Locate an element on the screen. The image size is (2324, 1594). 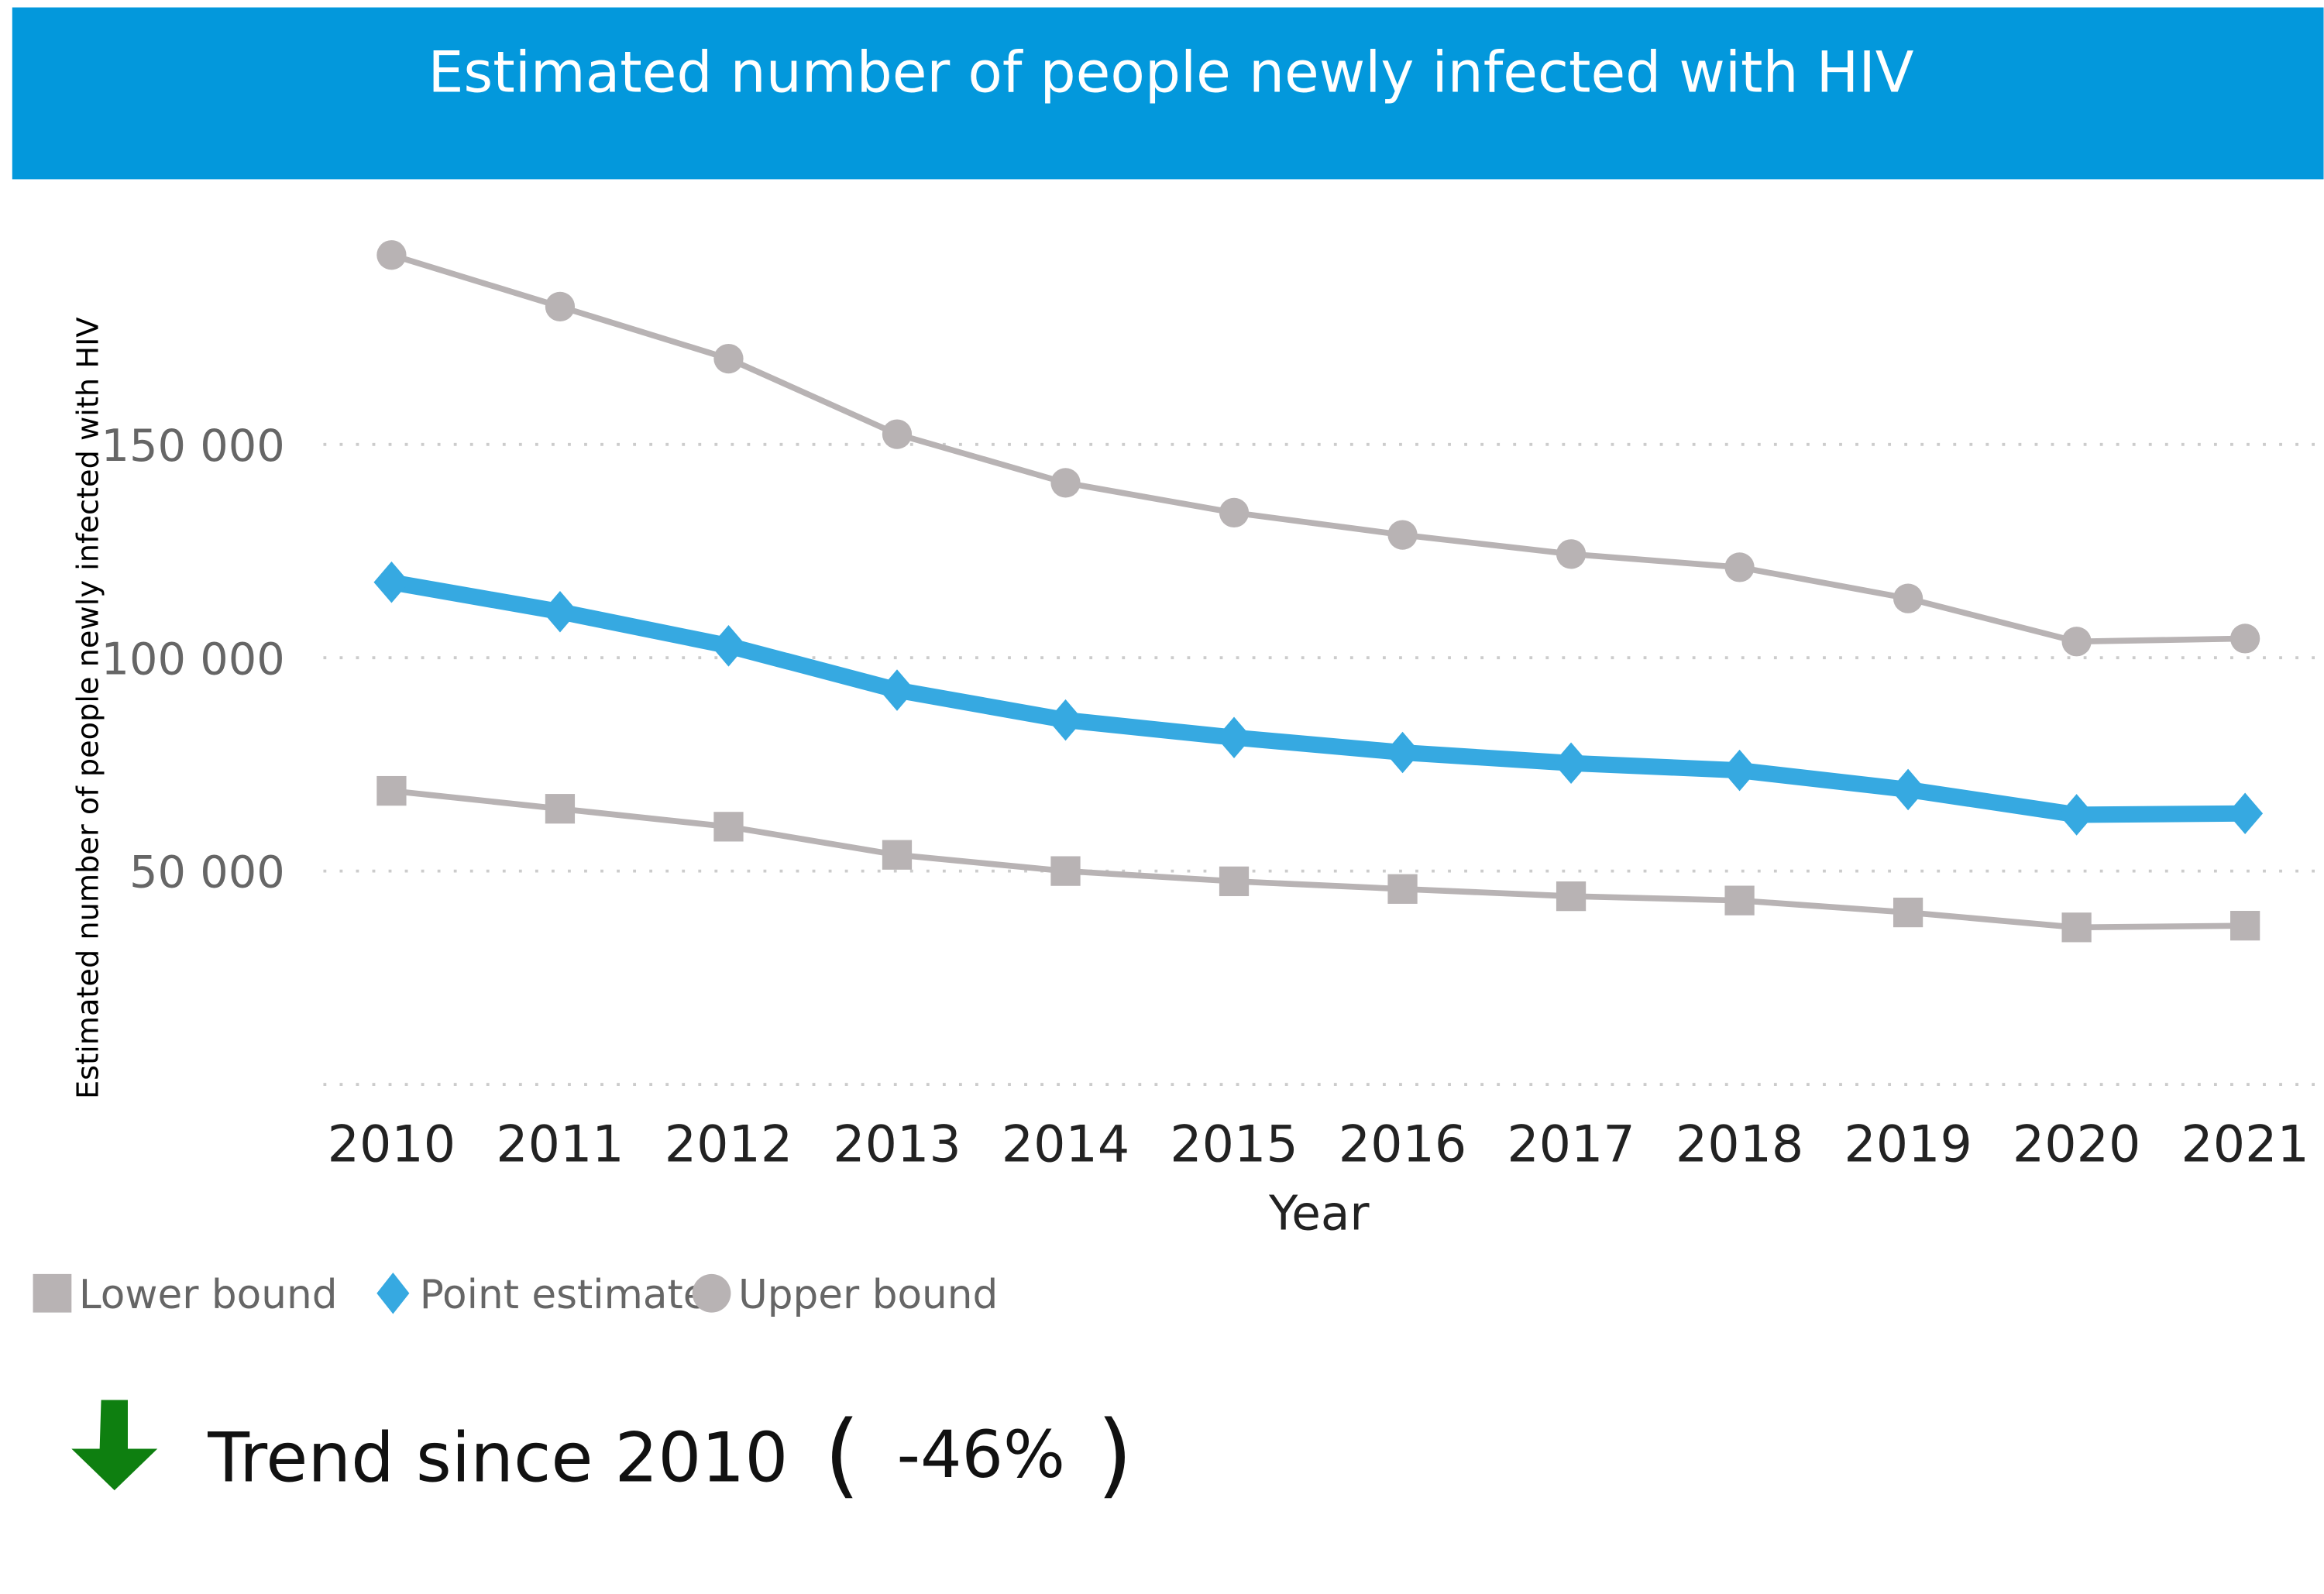
y-tick-label: 150 000 is located at coordinates (193, 446).